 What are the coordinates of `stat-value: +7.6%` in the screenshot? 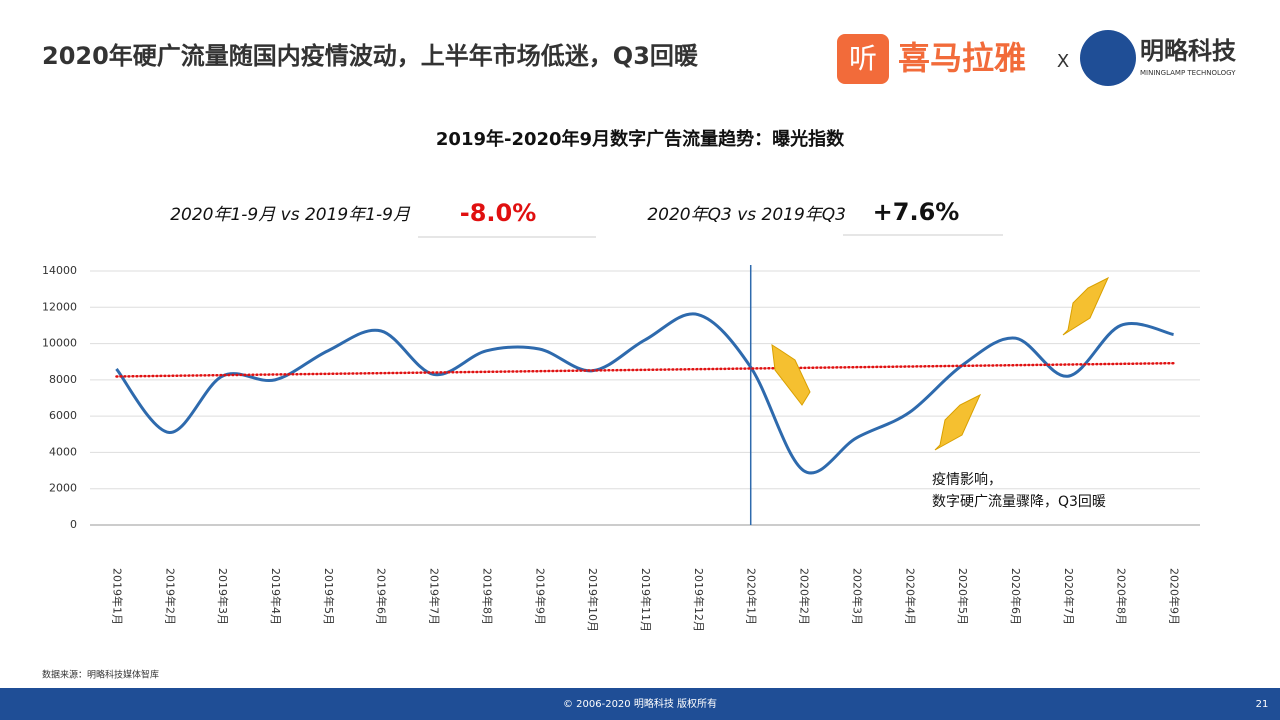 It's located at (916, 212).